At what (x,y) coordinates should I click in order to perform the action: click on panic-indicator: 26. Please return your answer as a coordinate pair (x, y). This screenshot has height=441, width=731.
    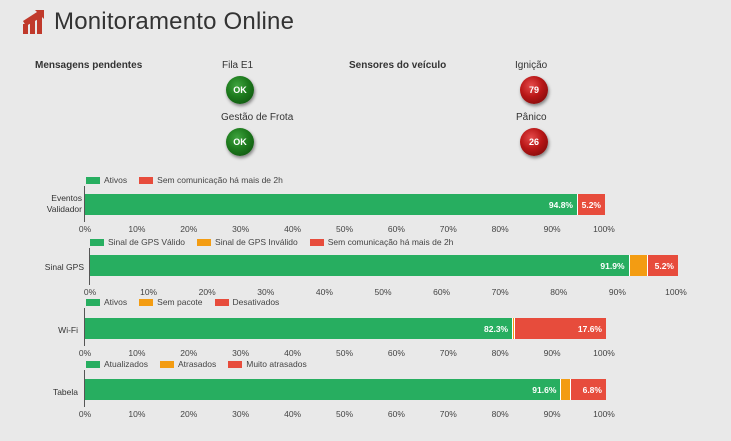
    Looking at the image, I should click on (534, 142).